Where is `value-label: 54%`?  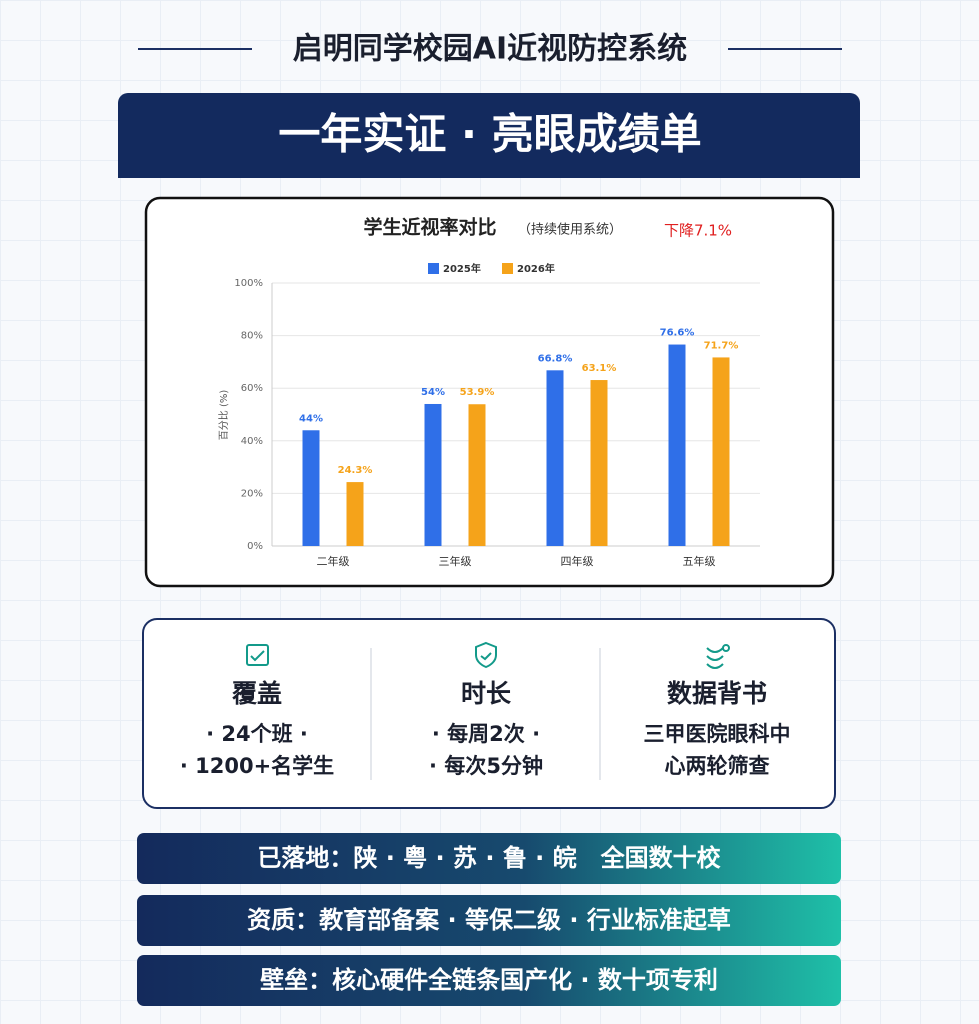
value-label: 54% is located at coordinates (433, 392).